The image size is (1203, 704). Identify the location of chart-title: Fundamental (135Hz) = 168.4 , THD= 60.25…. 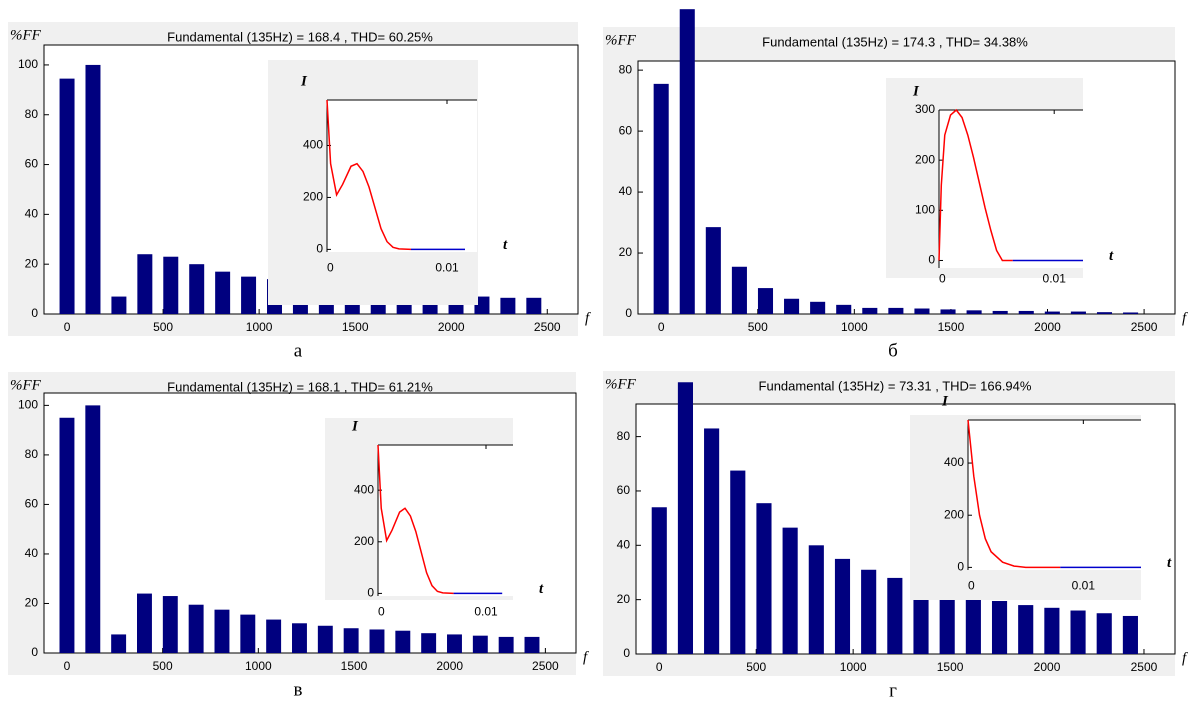
(300, 36).